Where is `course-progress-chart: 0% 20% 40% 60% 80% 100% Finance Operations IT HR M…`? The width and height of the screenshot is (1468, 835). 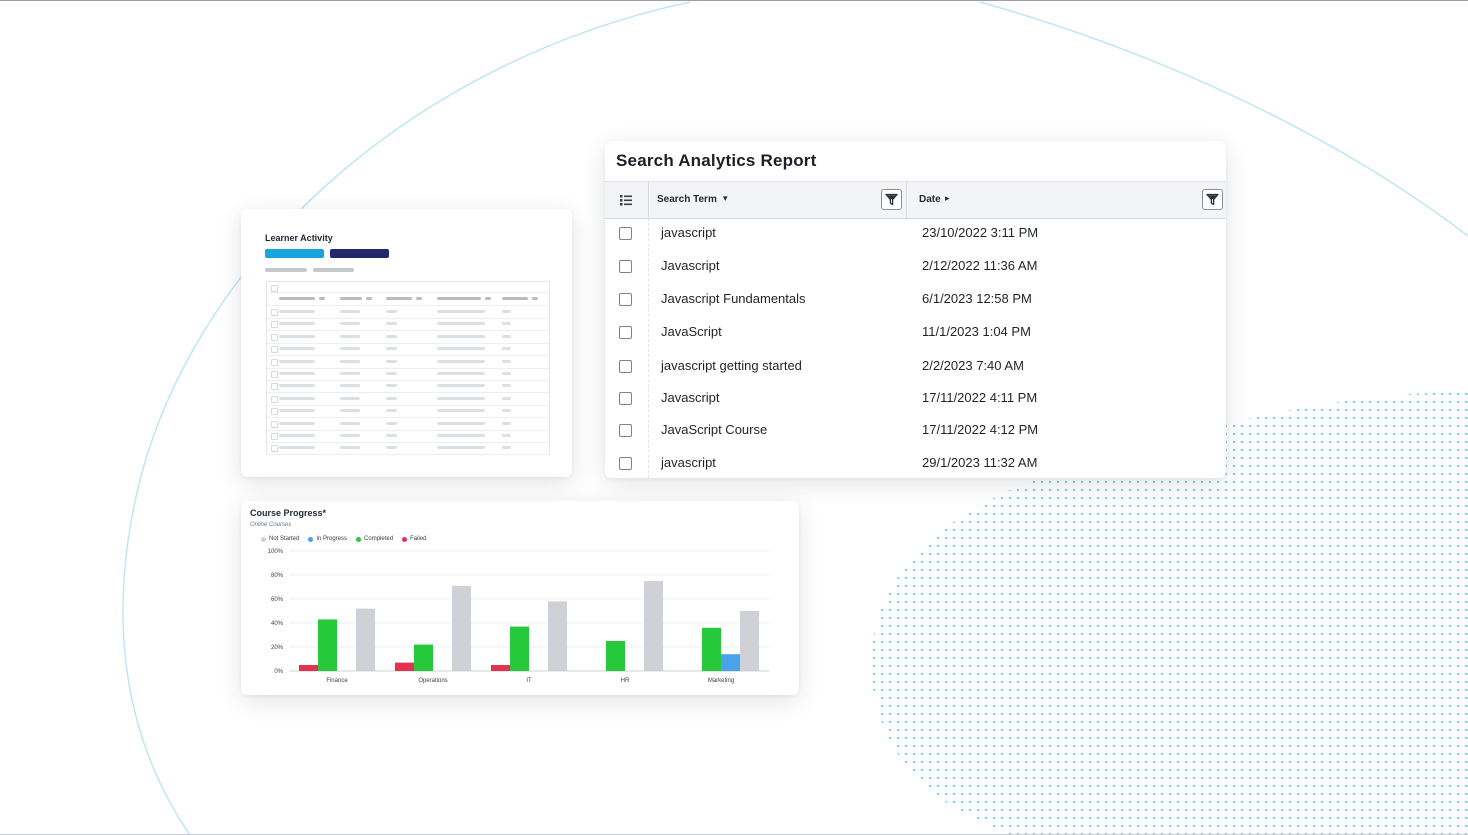
course-progress-chart: 0% 20% 40% 60% 80% 100% Finance Operations IT HR M… is located at coordinates (518, 616).